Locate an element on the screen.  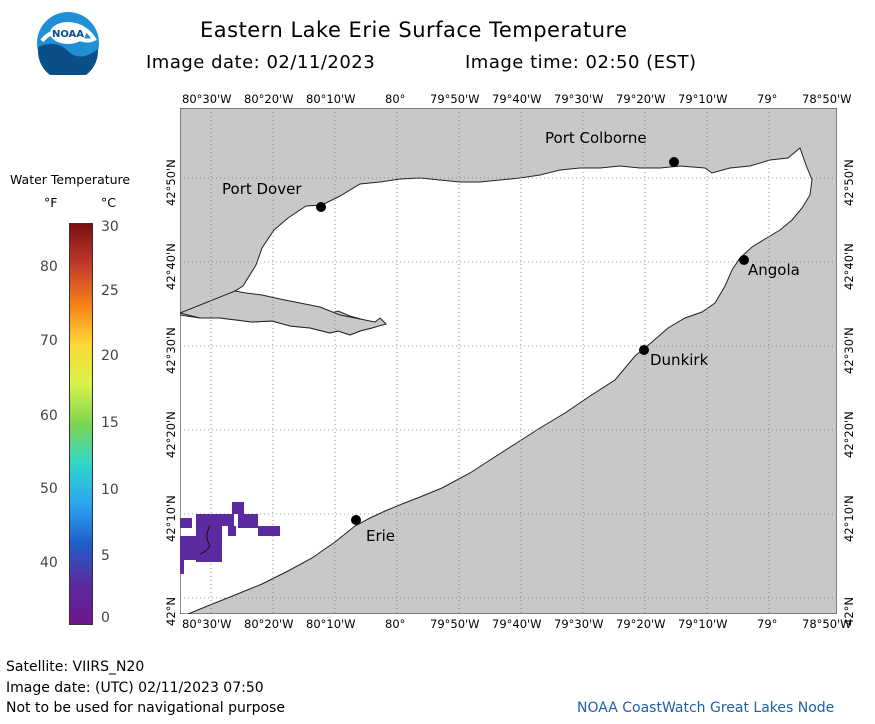
lon-label-top: 79°40'W is located at coordinates (517, 99).